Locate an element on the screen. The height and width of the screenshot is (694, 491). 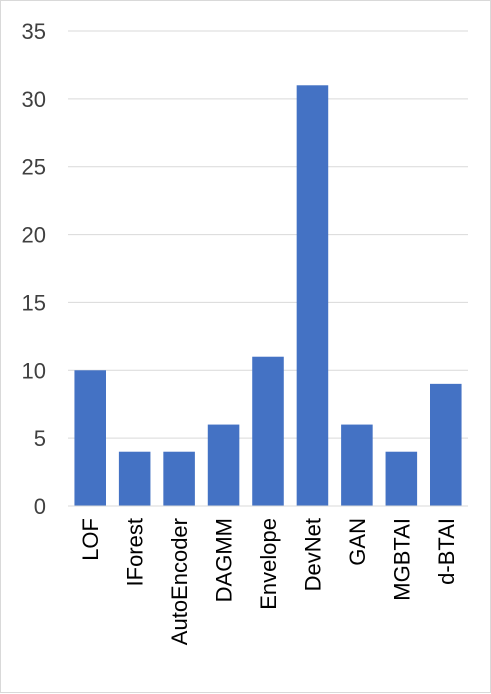
y-tick-label: 25 is located at coordinates (34, 167).